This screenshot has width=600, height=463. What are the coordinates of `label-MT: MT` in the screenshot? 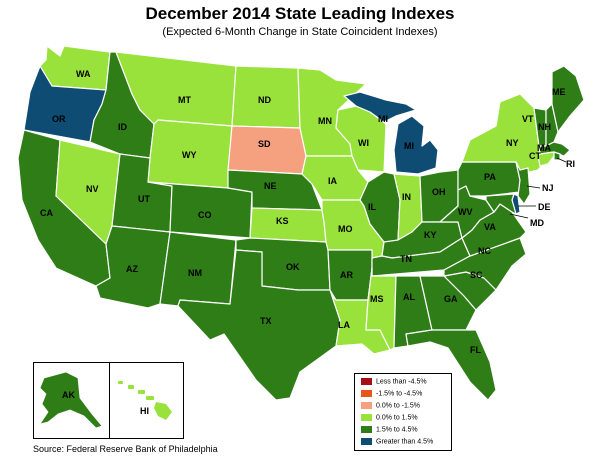 It's located at (184, 100).